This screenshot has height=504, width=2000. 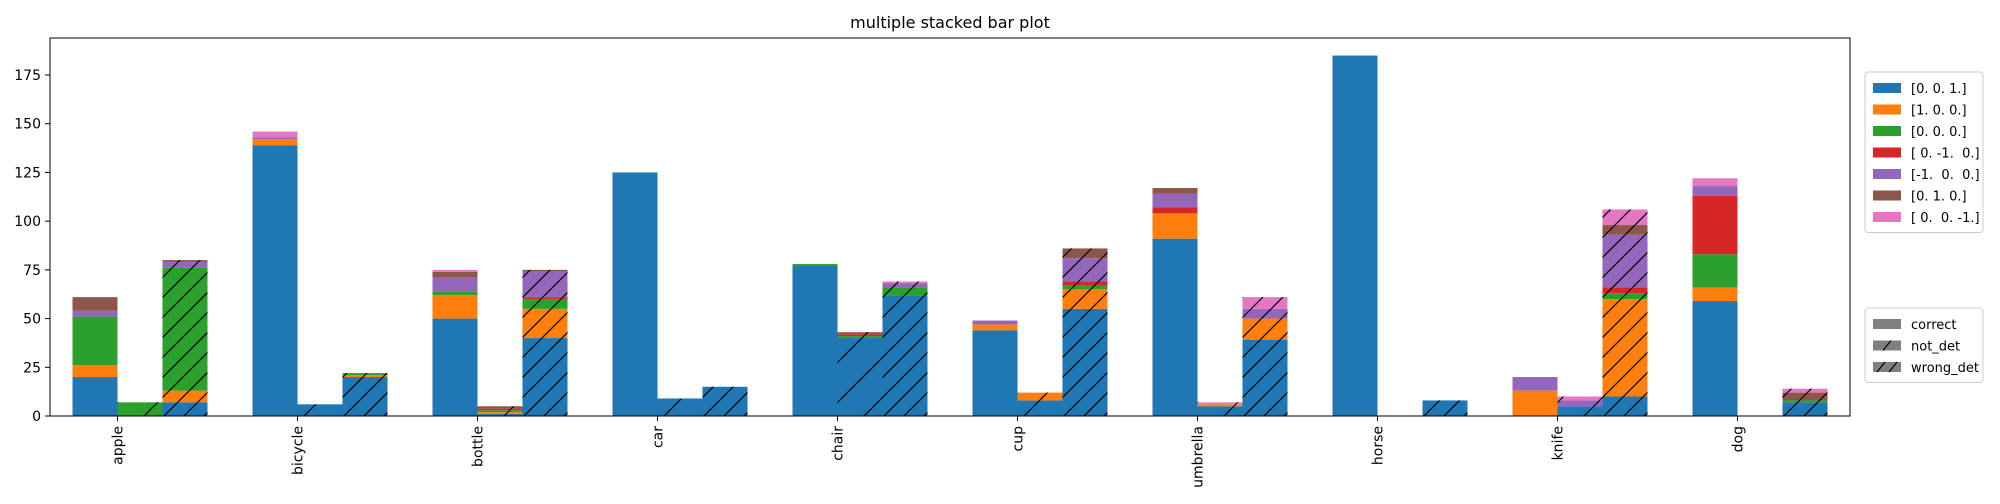 What do you see at coordinates (1887, 367) in the screenshot?
I see `legend-group-swatch-wrong_det` at bounding box center [1887, 367].